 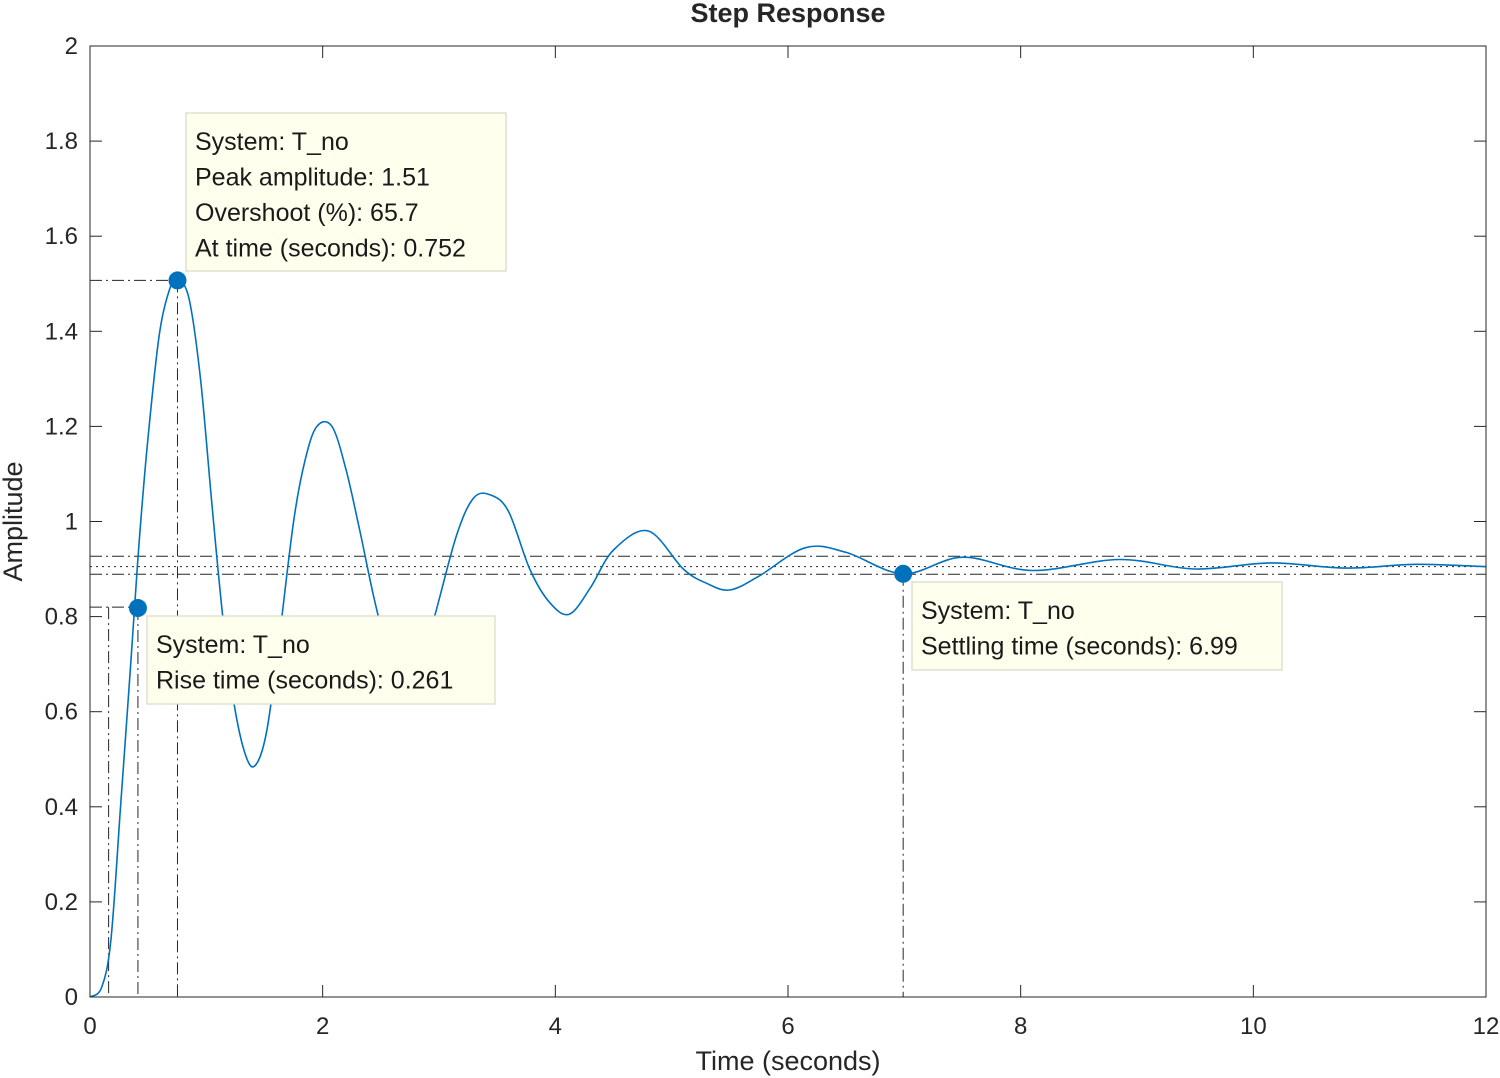 I want to click on y-tick-label: 0.8, so click(x=61, y=617).